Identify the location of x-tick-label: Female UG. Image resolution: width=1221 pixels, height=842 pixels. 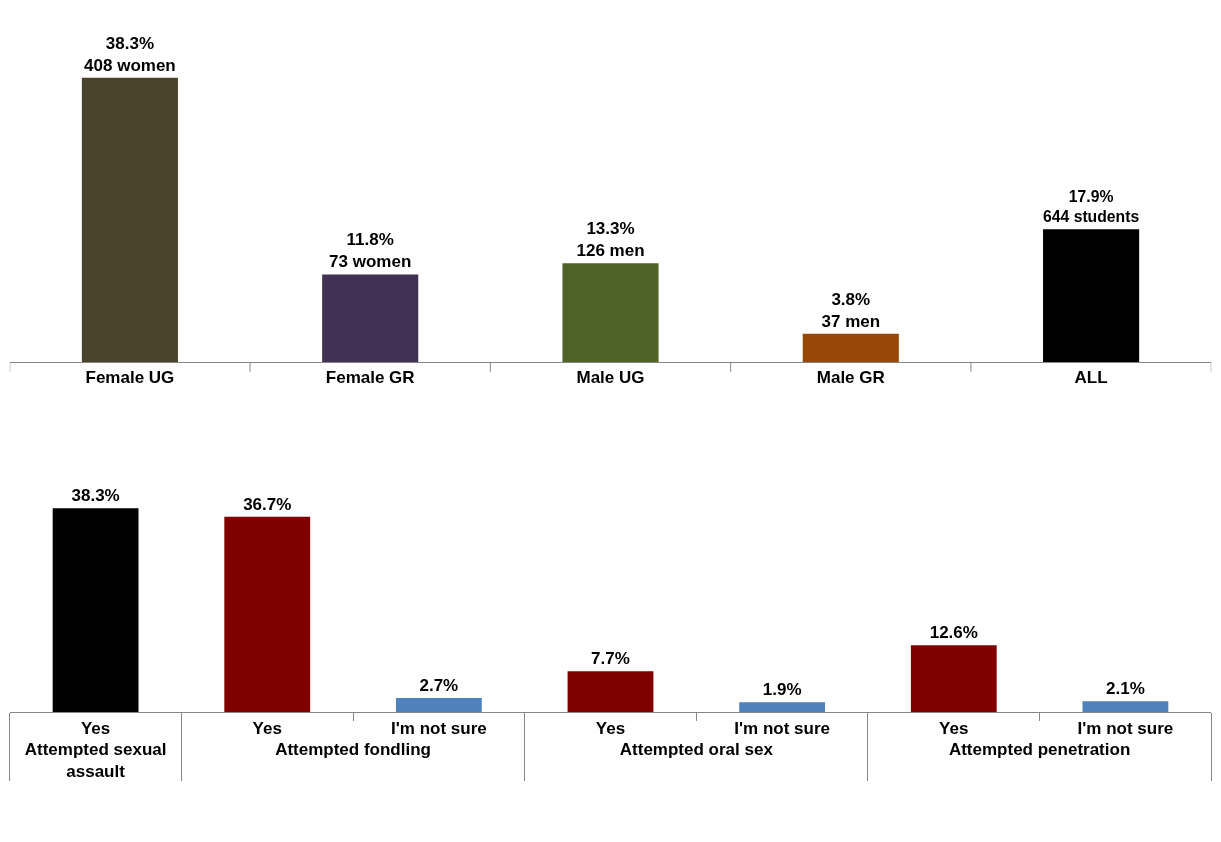
(130, 378).